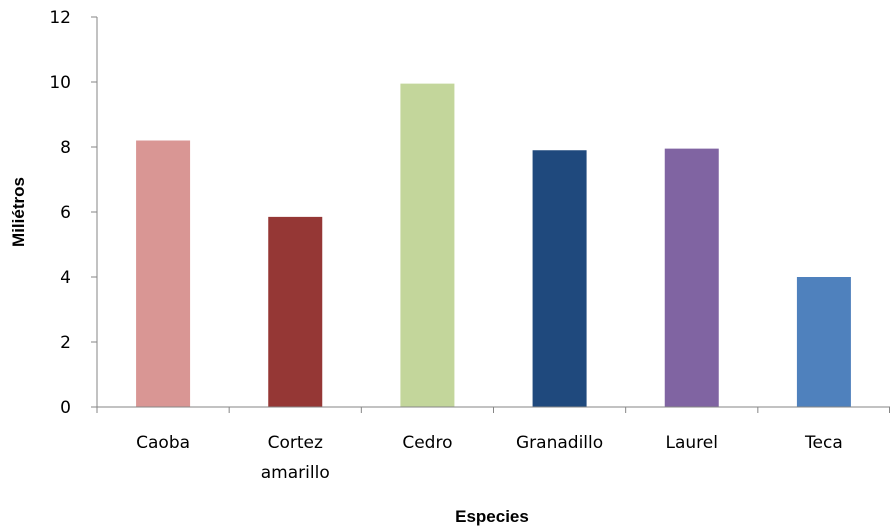 Image resolution: width=890 pixels, height=529 pixels. Describe the element at coordinates (692, 443) in the screenshot. I see `x-tick-label: Laurel` at that location.